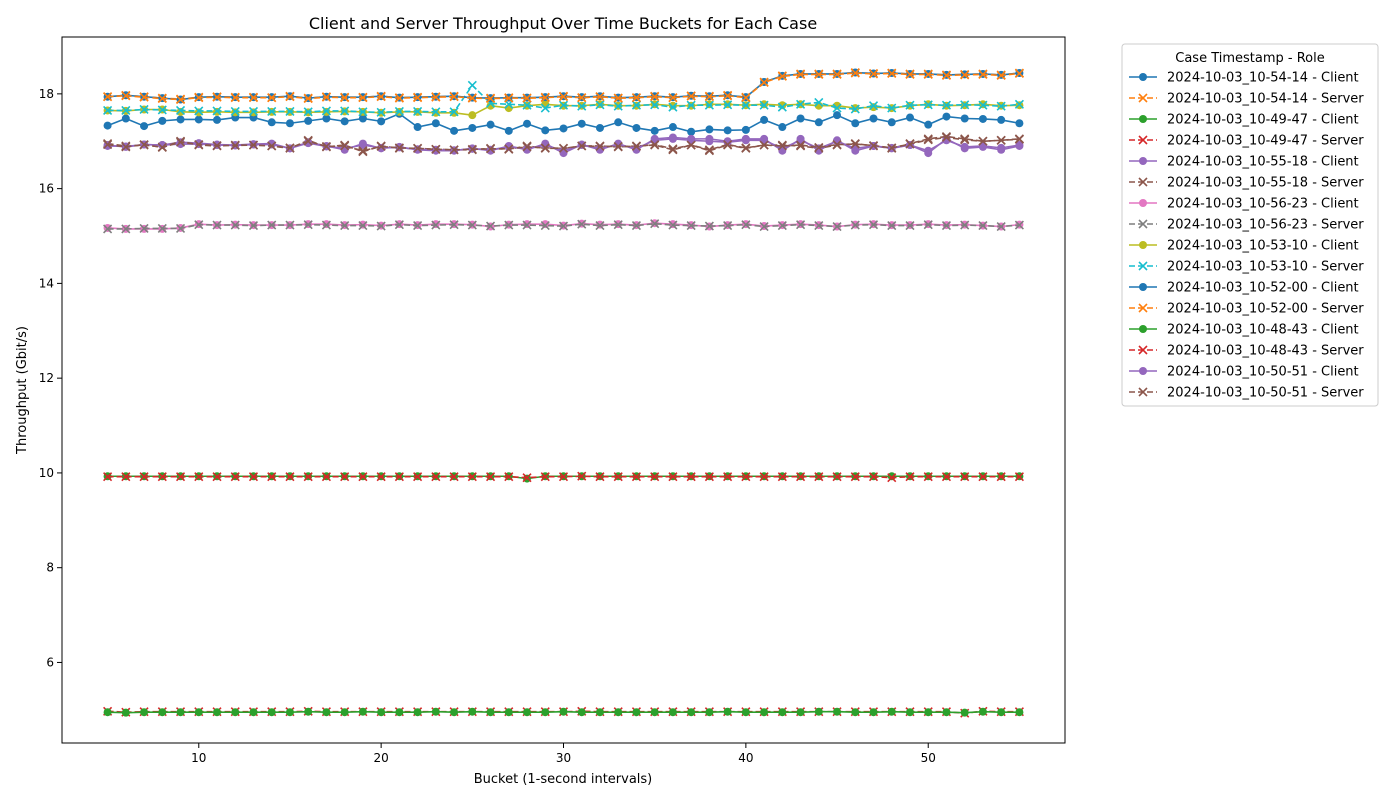 The height and width of the screenshot is (800, 1400). What do you see at coordinates (50, 662) in the screenshot?
I see `y-tick-label: 6` at bounding box center [50, 662].